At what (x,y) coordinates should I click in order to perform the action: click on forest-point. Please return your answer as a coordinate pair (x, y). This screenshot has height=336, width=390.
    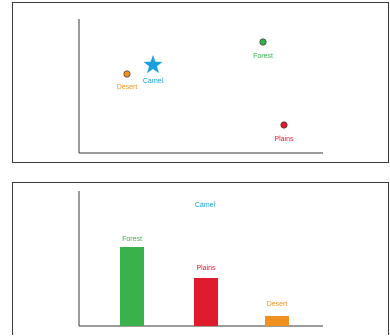
    Looking at the image, I should click on (263, 42).